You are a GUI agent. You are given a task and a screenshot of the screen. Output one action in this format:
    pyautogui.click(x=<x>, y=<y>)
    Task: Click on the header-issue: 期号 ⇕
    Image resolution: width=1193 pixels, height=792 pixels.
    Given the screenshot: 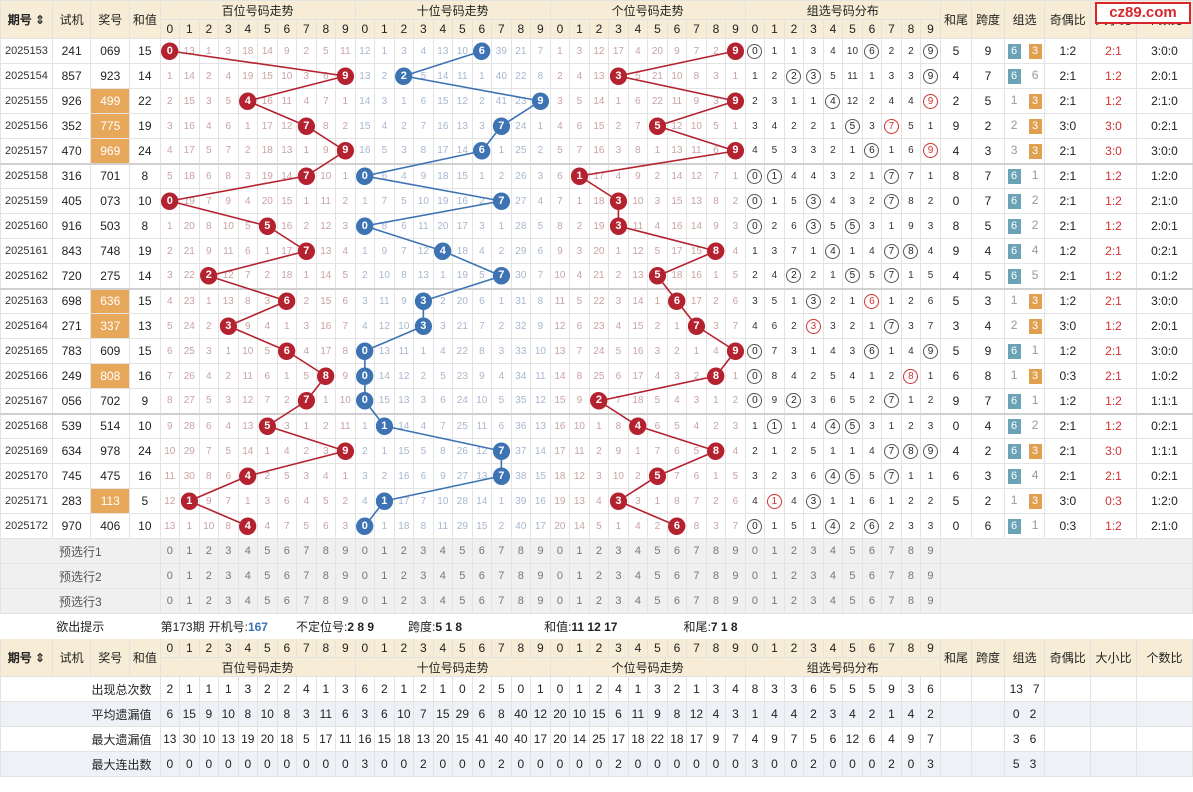 What is the action you would take?
    pyautogui.click(x=26, y=19)
    